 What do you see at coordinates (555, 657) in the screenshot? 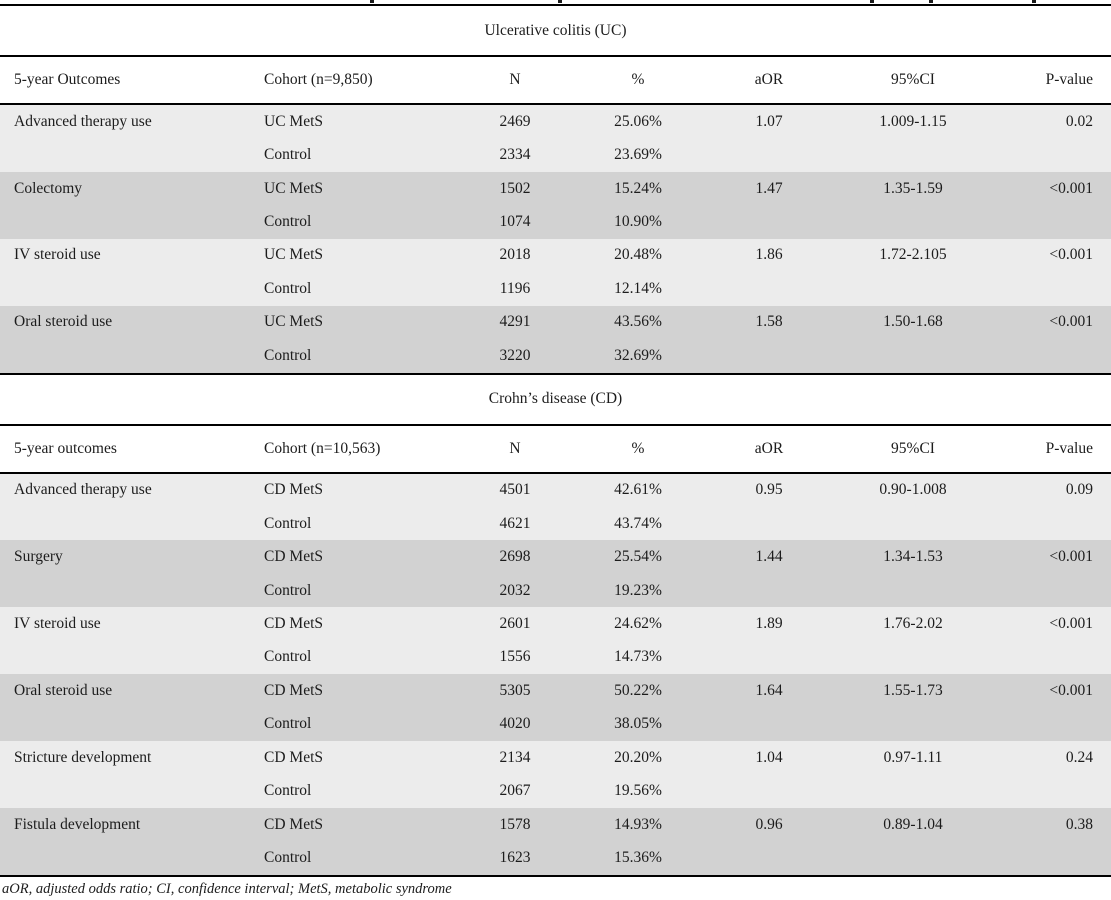
I see `table-row: Control 1556 14.73%` at bounding box center [555, 657].